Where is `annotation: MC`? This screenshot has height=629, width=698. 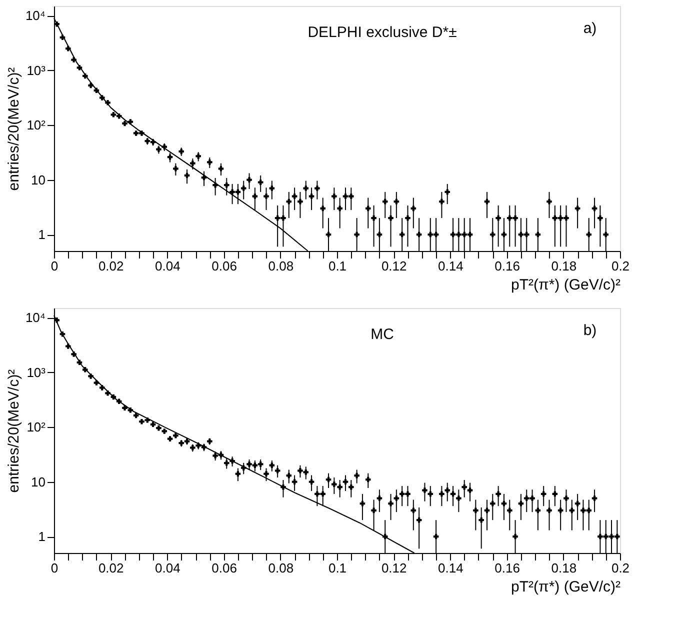 annotation: MC is located at coordinates (382, 334).